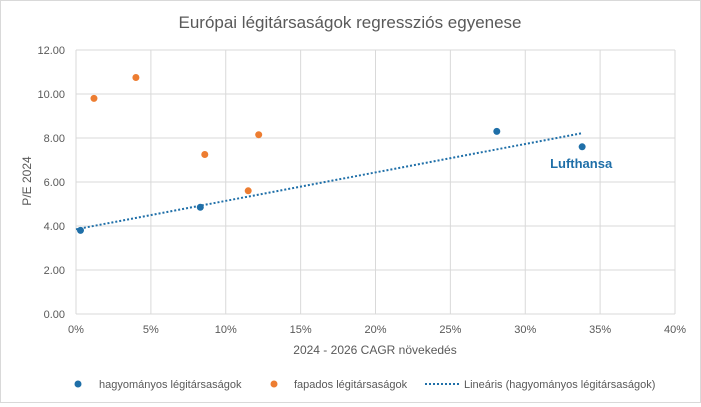  What do you see at coordinates (78, 384) in the screenshot?
I see `legend-marker-traditional` at bounding box center [78, 384].